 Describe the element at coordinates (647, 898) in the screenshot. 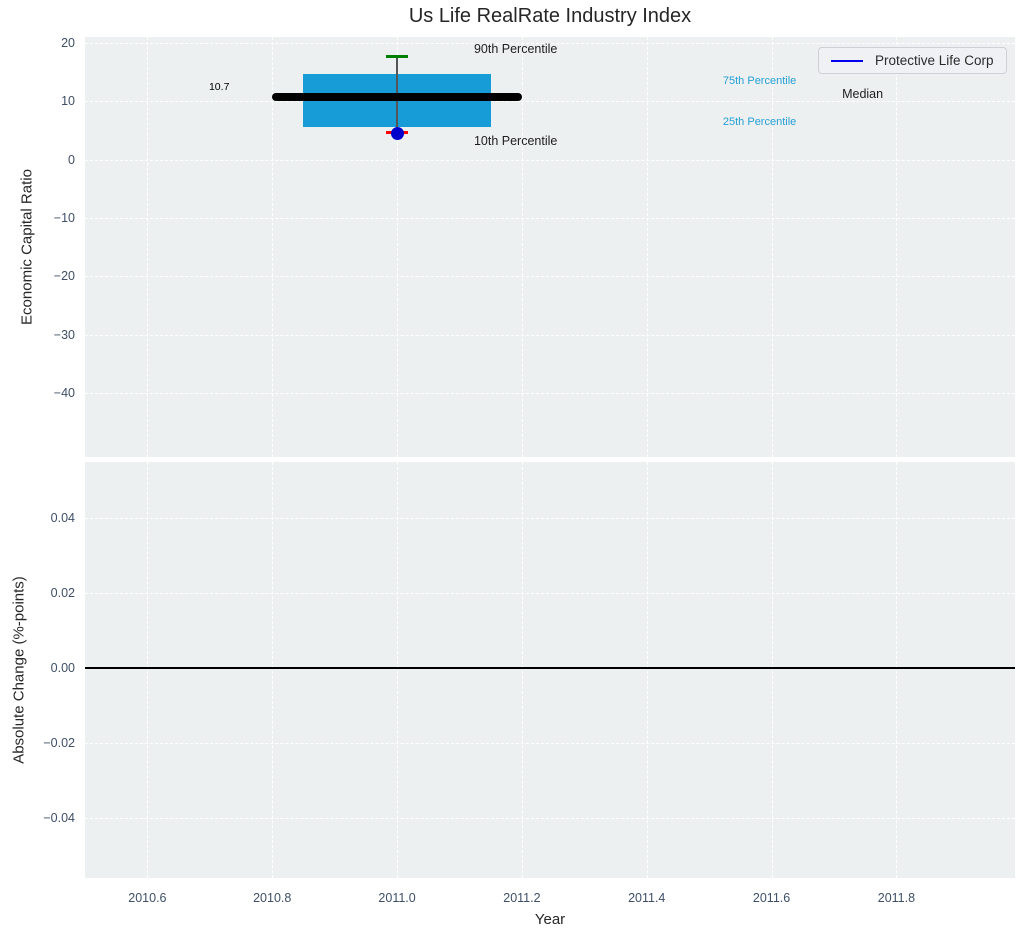

I see `x-tick-label: 2011.4` at that location.